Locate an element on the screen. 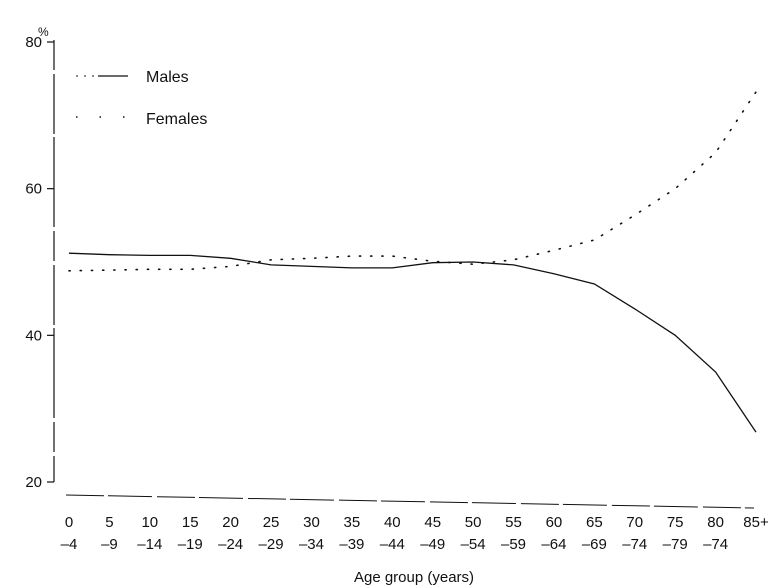 The height and width of the screenshot is (587, 776). x-tick-label-end: –54 is located at coordinates (473, 544).